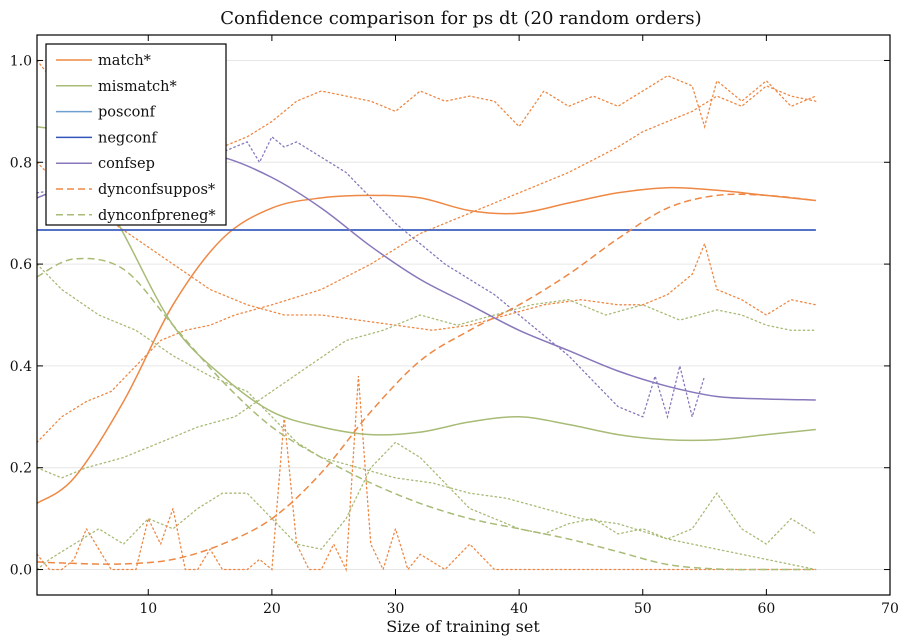 The height and width of the screenshot is (644, 906). Describe the element at coordinates (766, 609) in the screenshot. I see `x-tick-label: 60` at that location.